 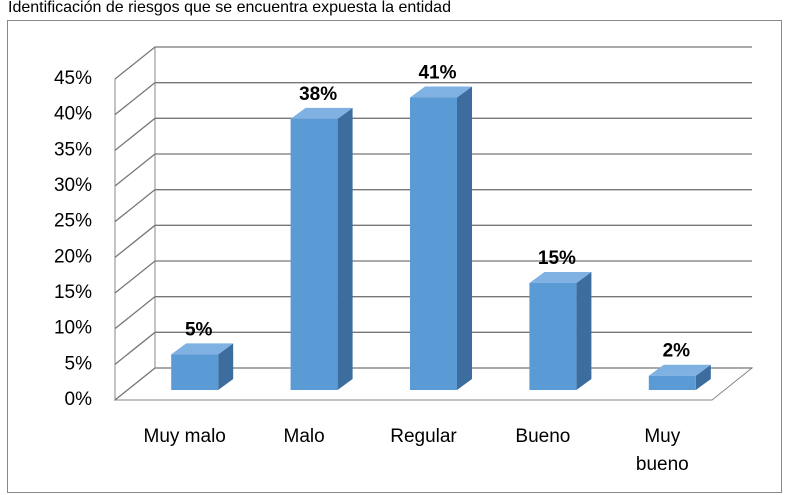 I want to click on y-tick-label: 20%, so click(x=73, y=256).